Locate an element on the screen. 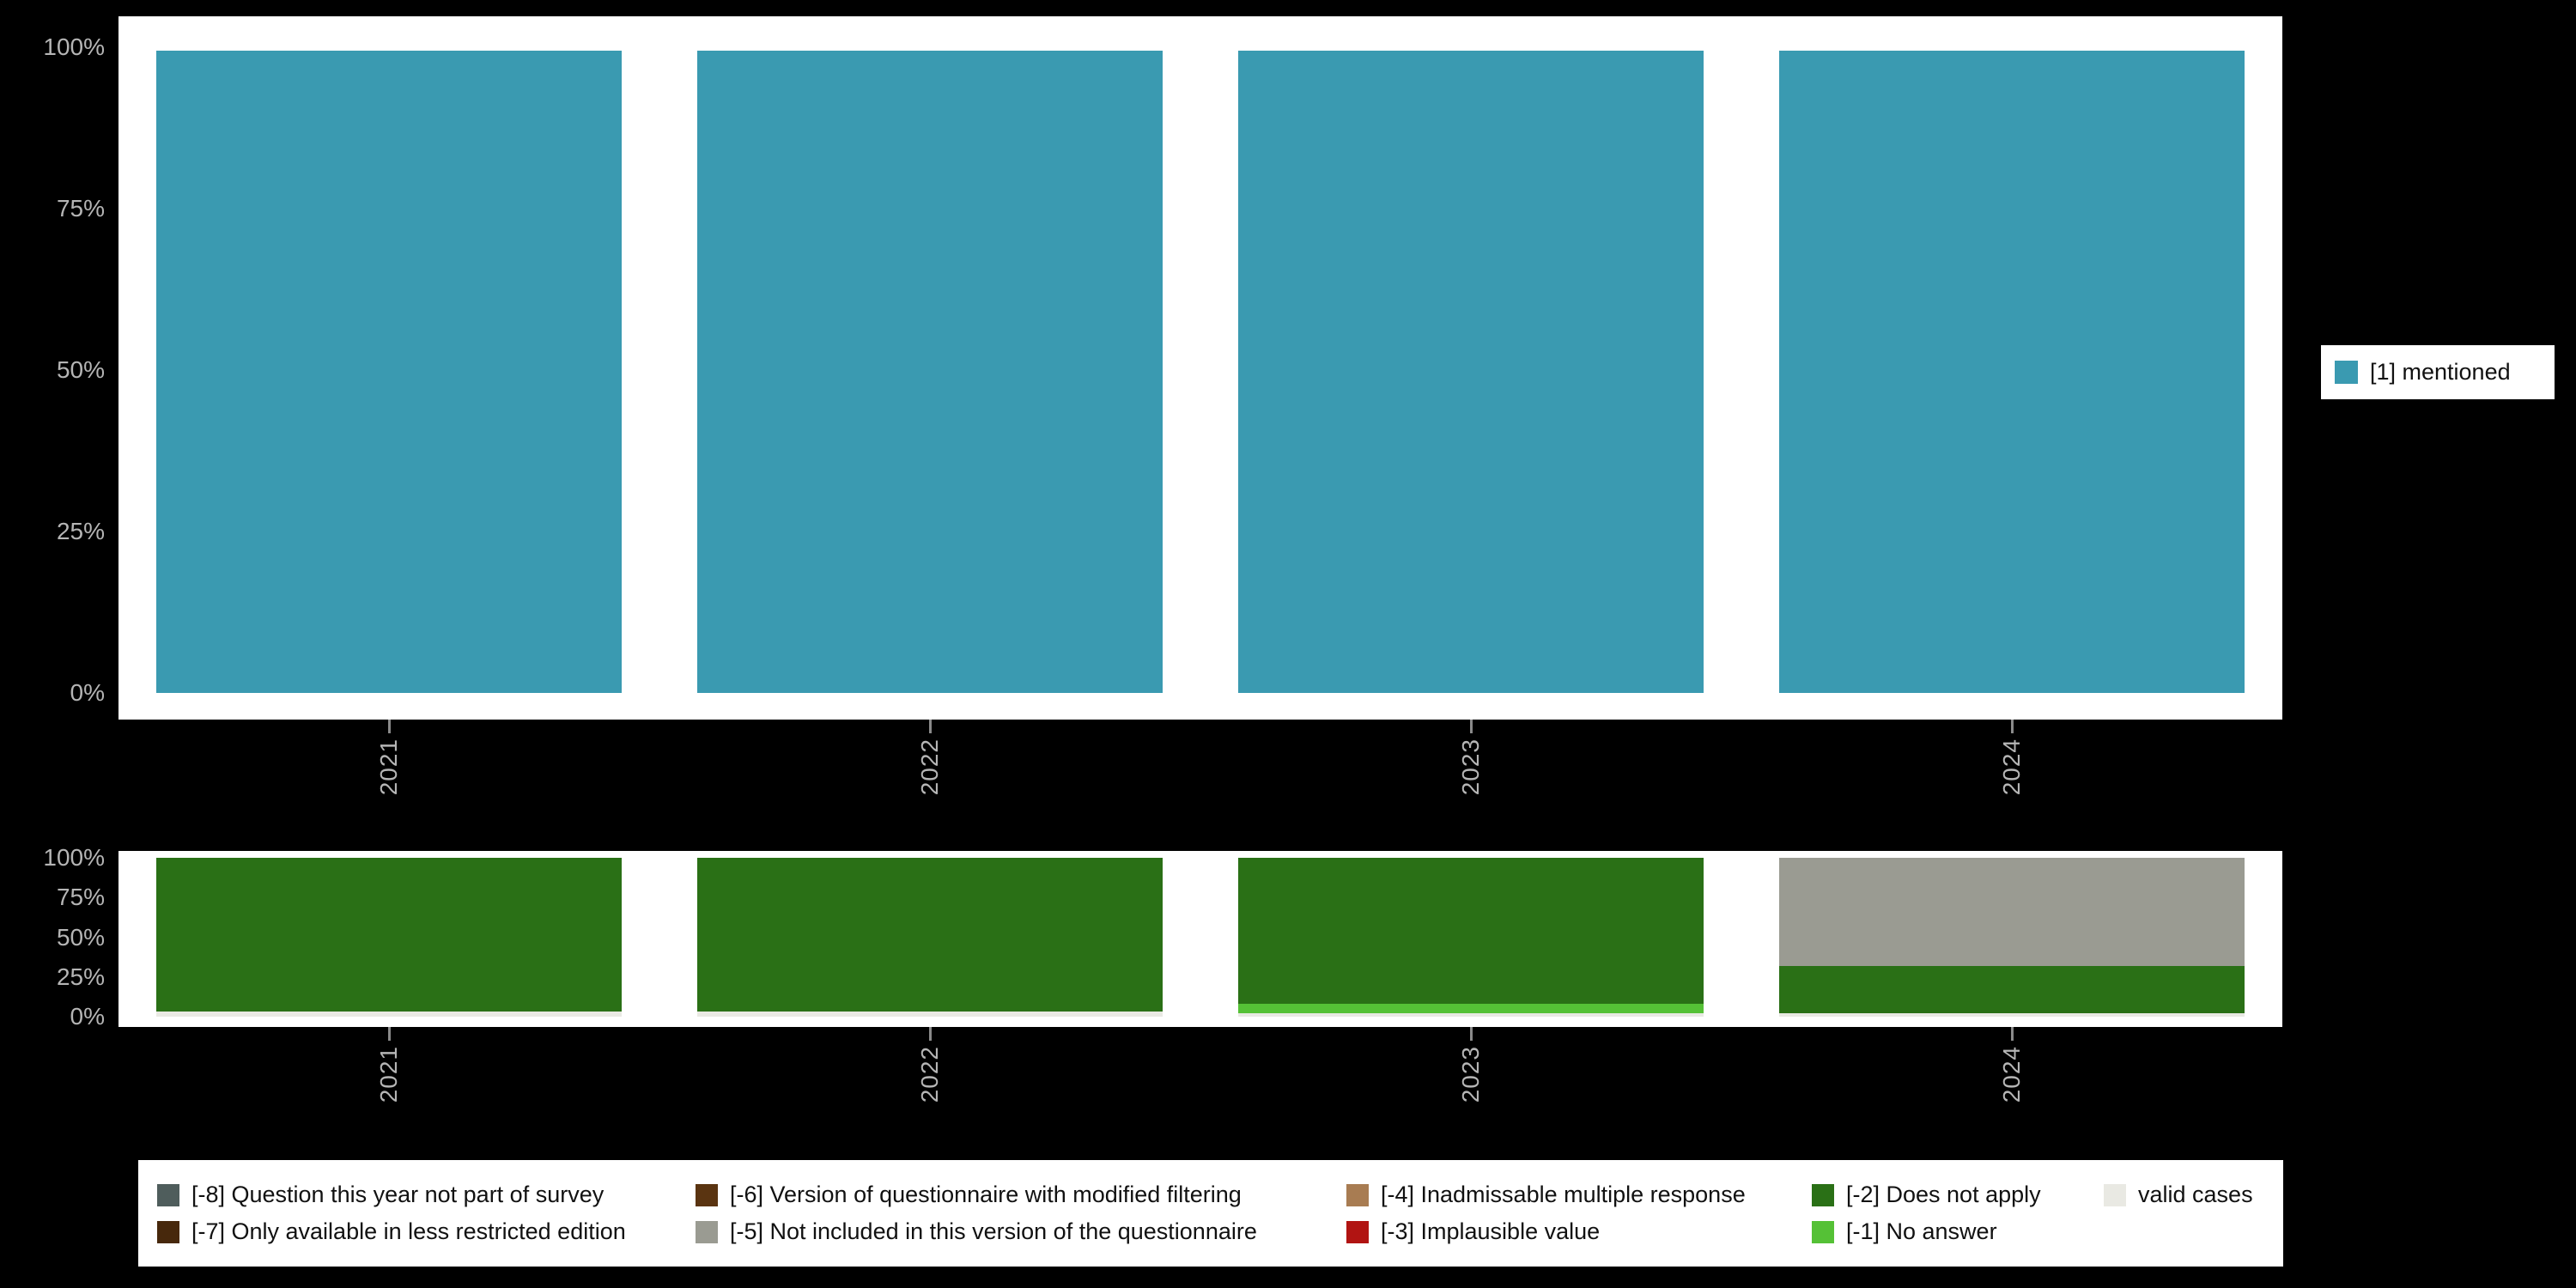 The width and height of the screenshot is (2576, 1288). legend-item-label: [1] mentioned is located at coordinates (2441, 372).